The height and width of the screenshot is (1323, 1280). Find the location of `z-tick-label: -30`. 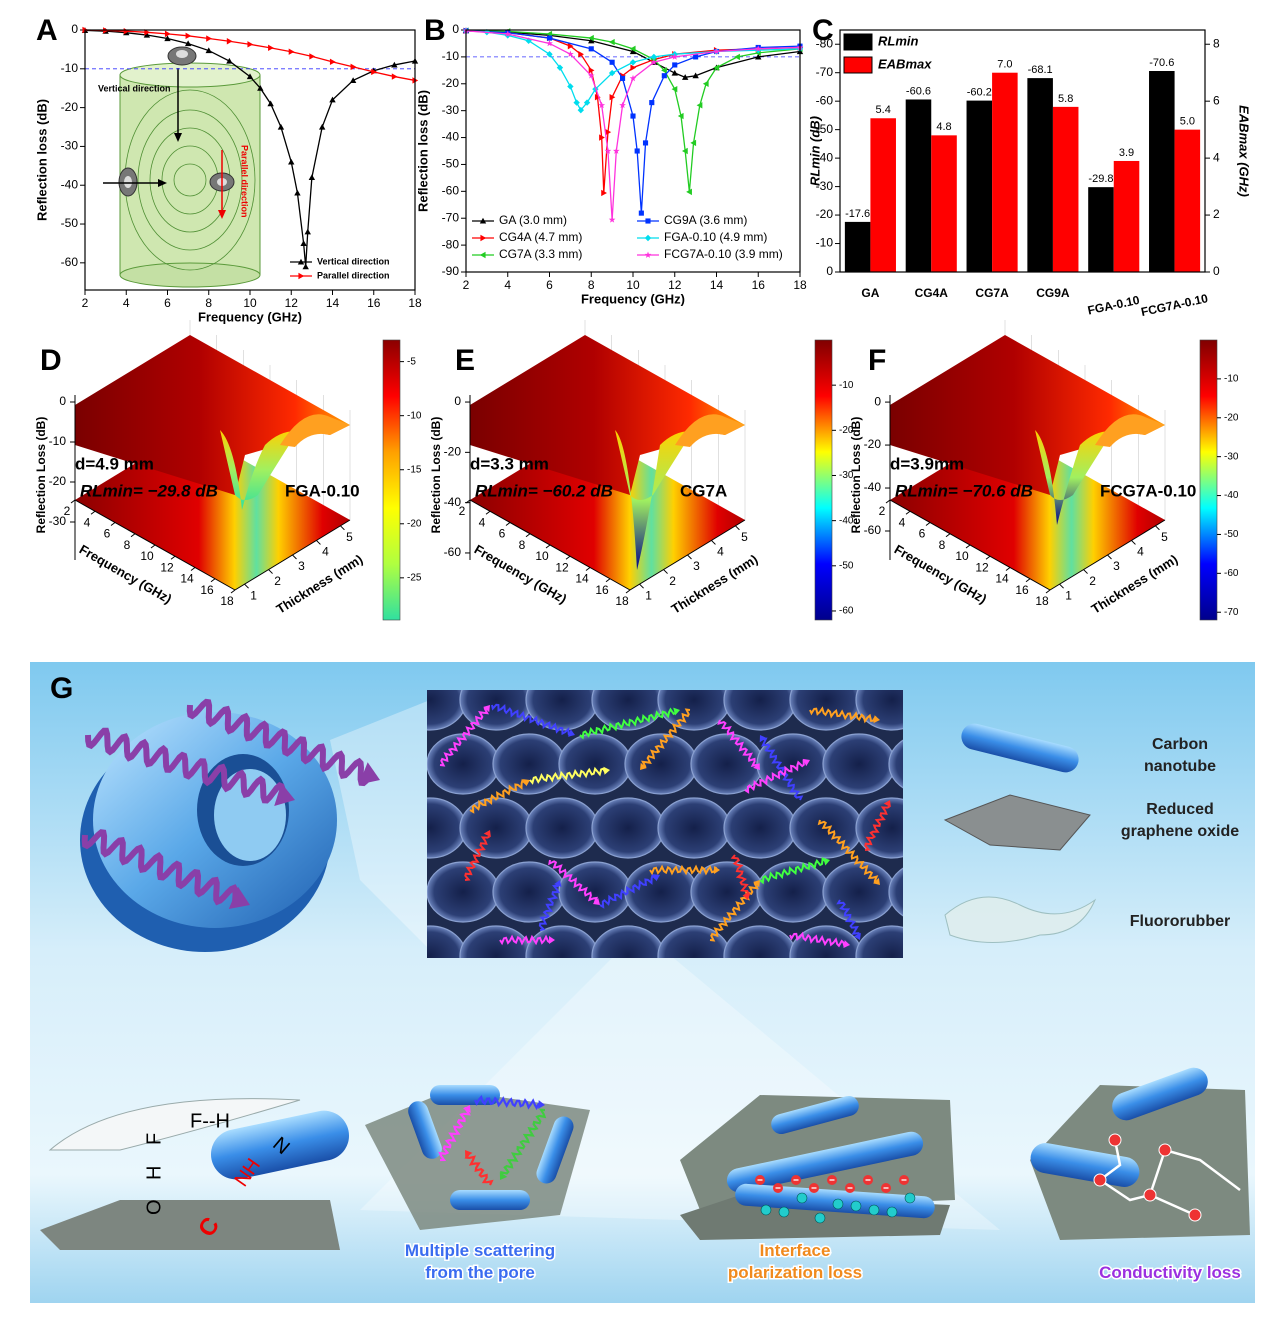

z-tick-label: -30 is located at coordinates (58, 521).